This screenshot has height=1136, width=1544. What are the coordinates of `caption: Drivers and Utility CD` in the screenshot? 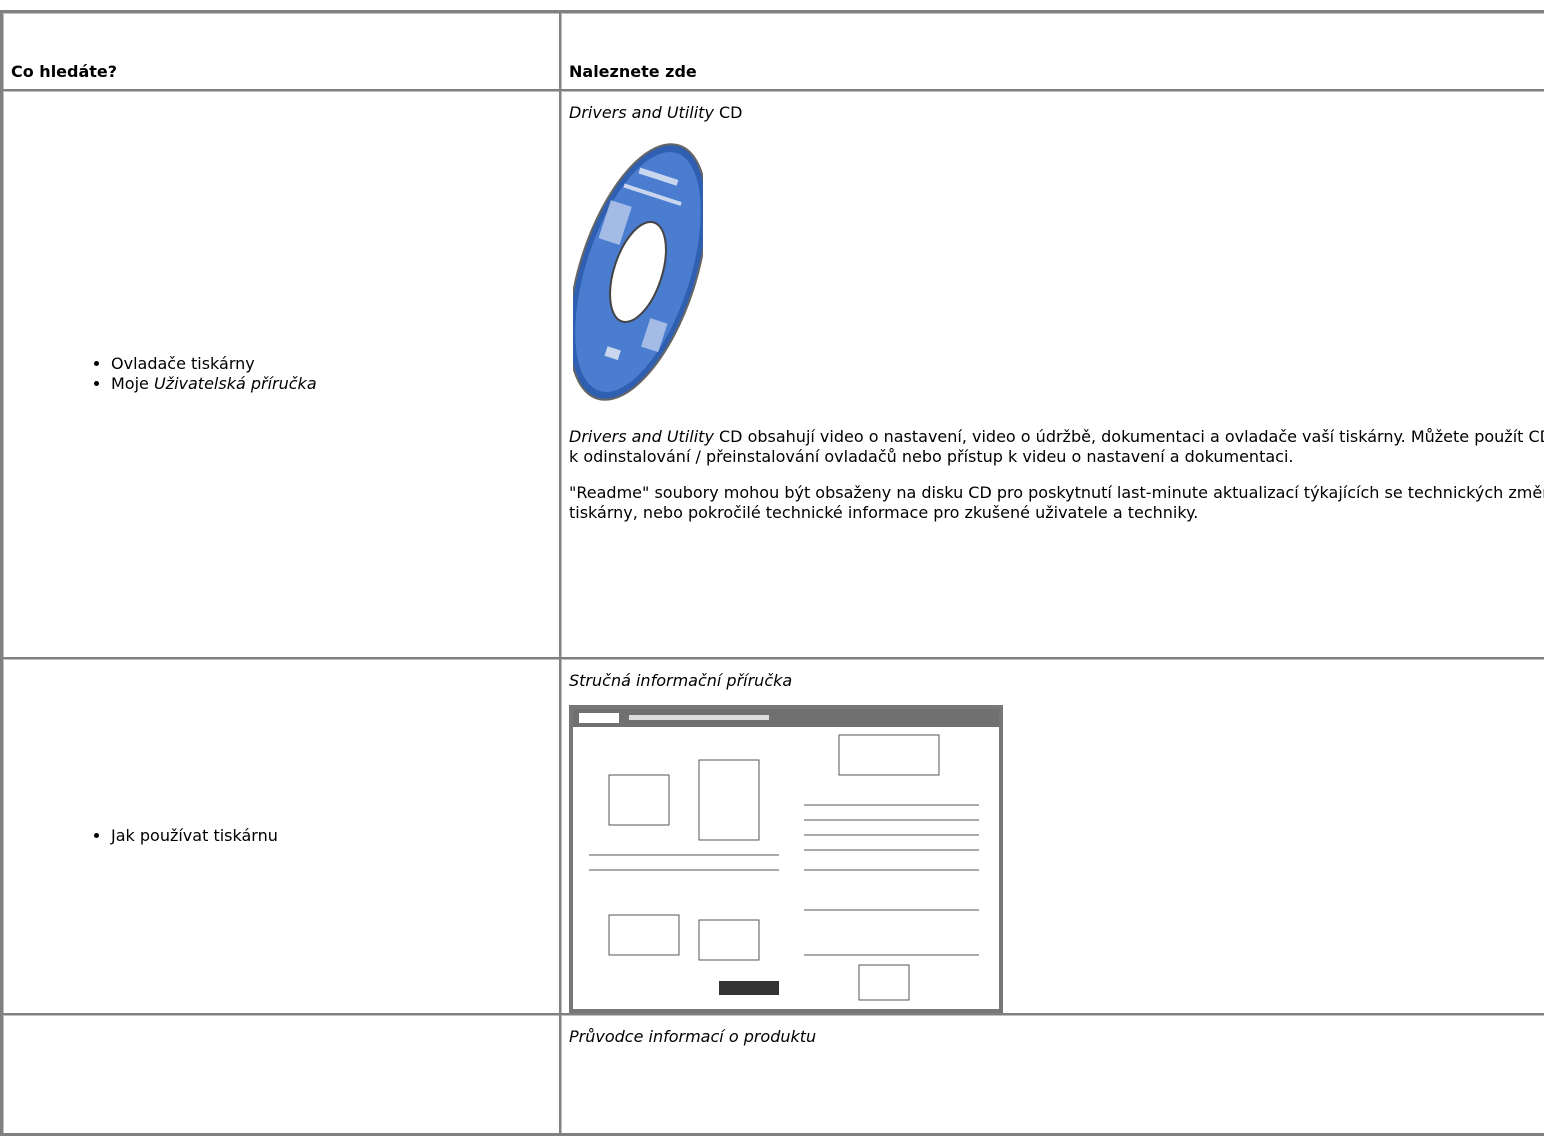 It's located at (1056, 113).